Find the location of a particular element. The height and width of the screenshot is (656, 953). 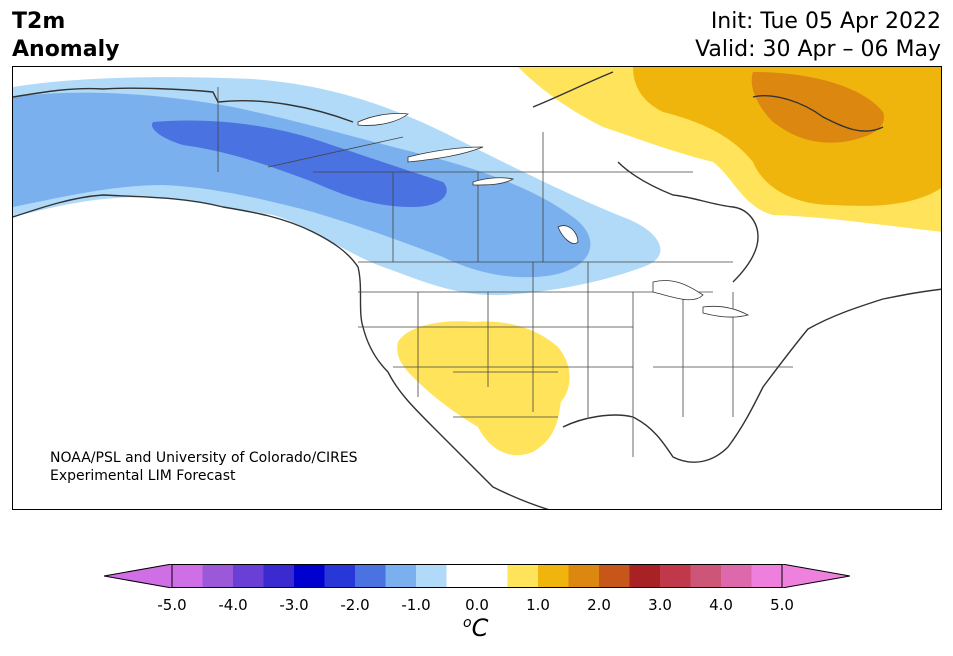

title-line-2: Anomaly is located at coordinates (66, 49).